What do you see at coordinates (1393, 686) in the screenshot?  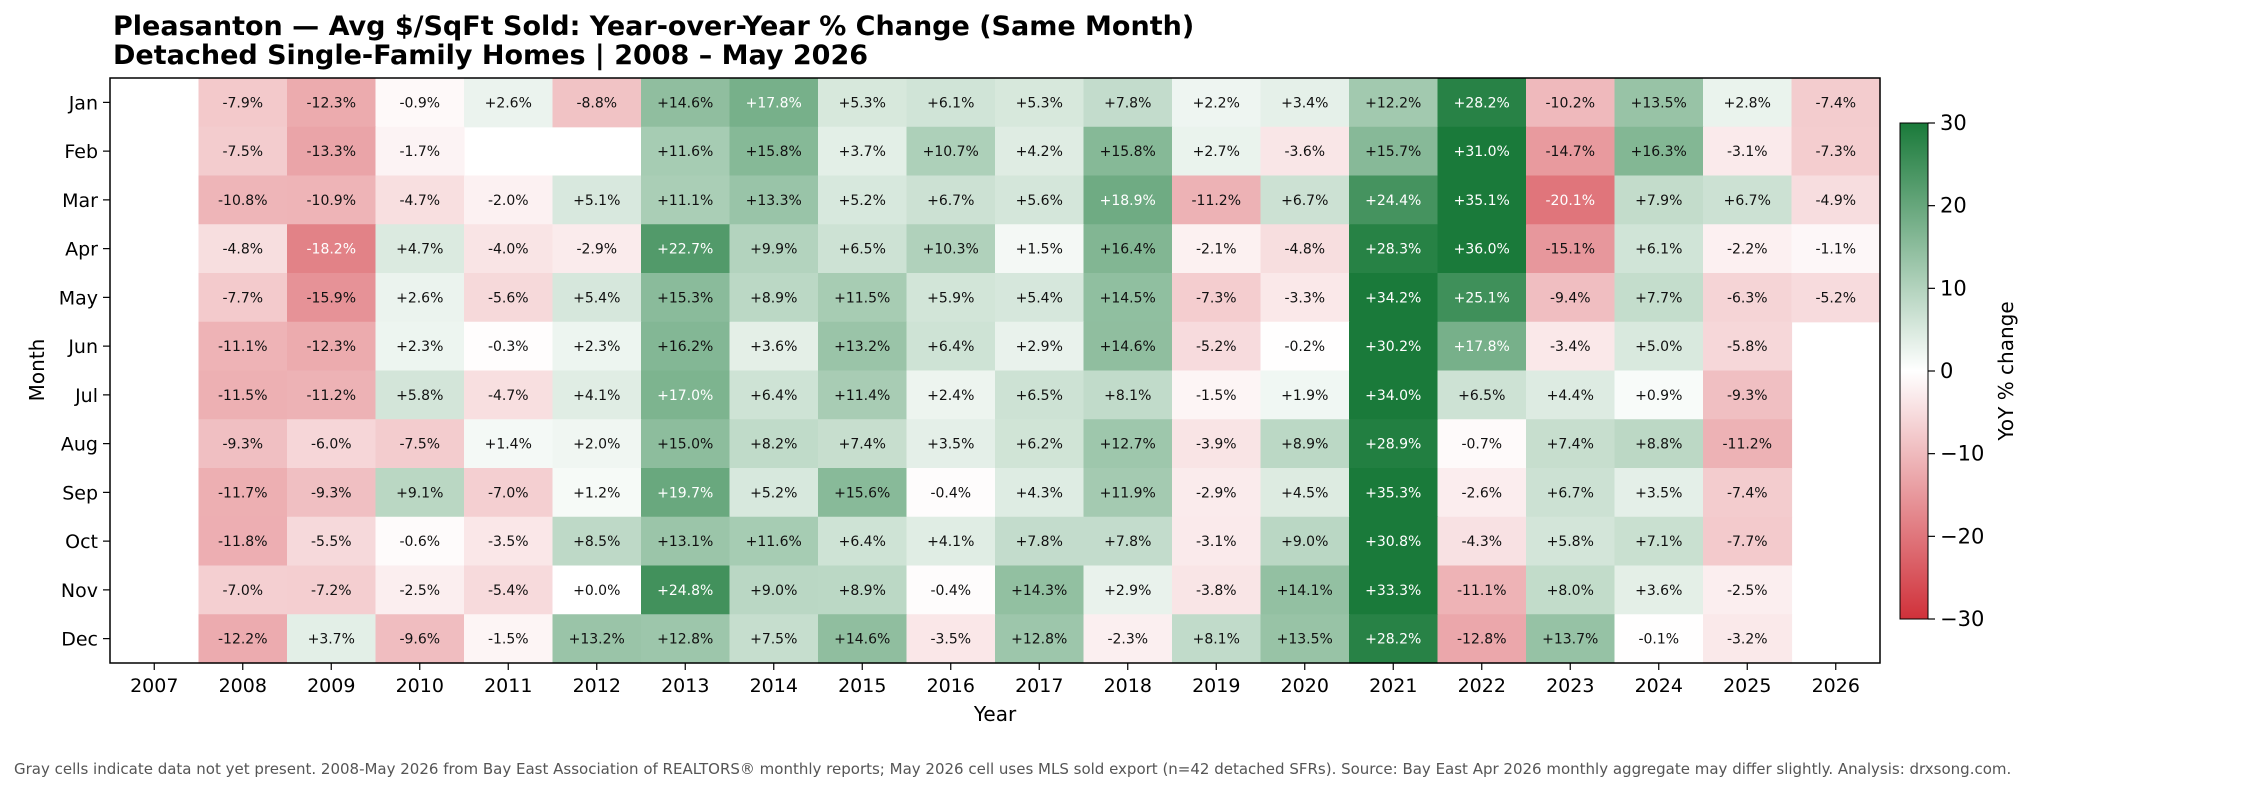 I see `x-tick-label: 2021` at bounding box center [1393, 686].